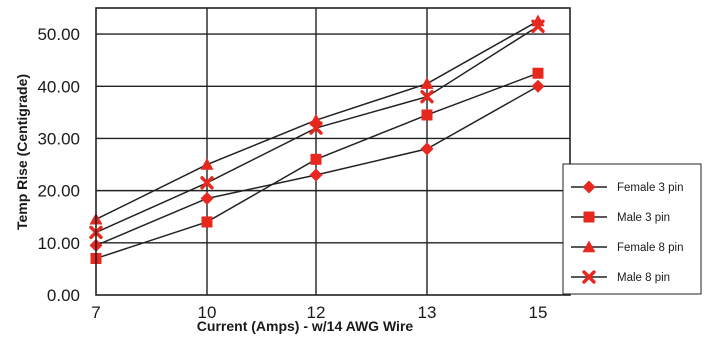 This screenshot has width=705, height=343. Describe the element at coordinates (589, 217) in the screenshot. I see `legend-marker-male-3-pin` at that location.